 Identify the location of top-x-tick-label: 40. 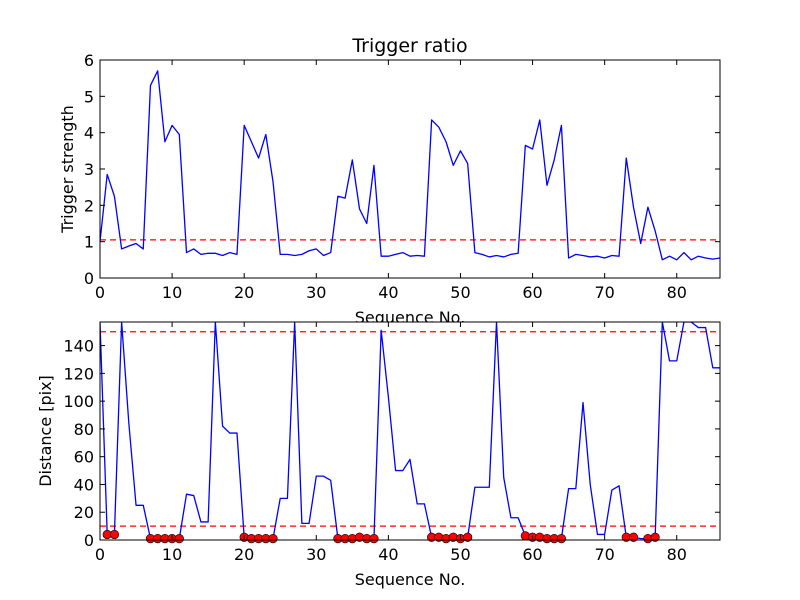
(388, 292).